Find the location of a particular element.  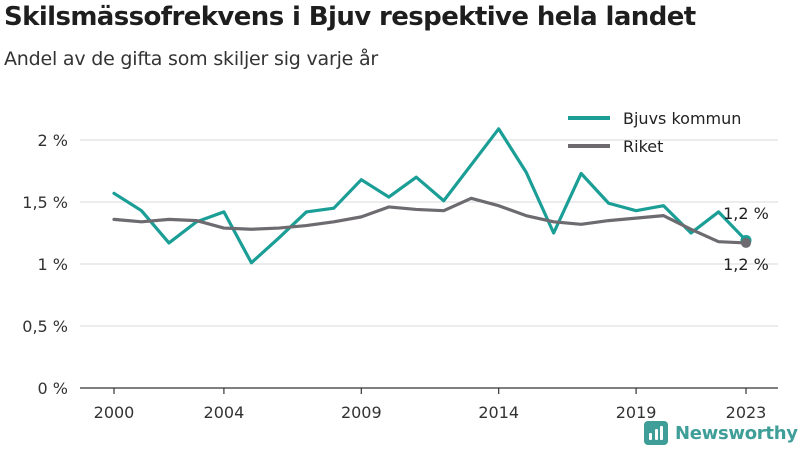

y-tick-label: 2 % is located at coordinates (53, 140).